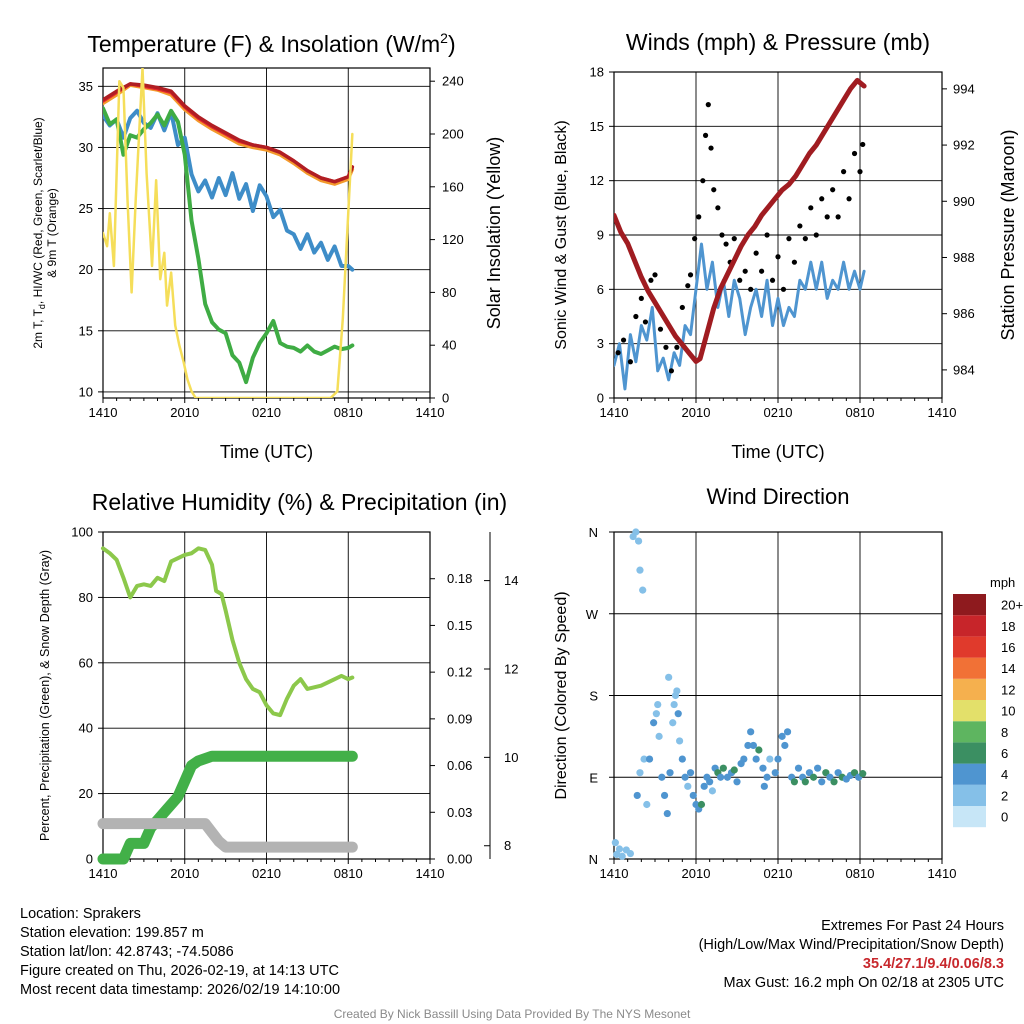 Image resolution: width=1024 pixels, height=1024 pixels. I want to click on temperature-ylabel-part: , HI/WC (Red, Green, Scarlet/Blue), so click(38, 210).